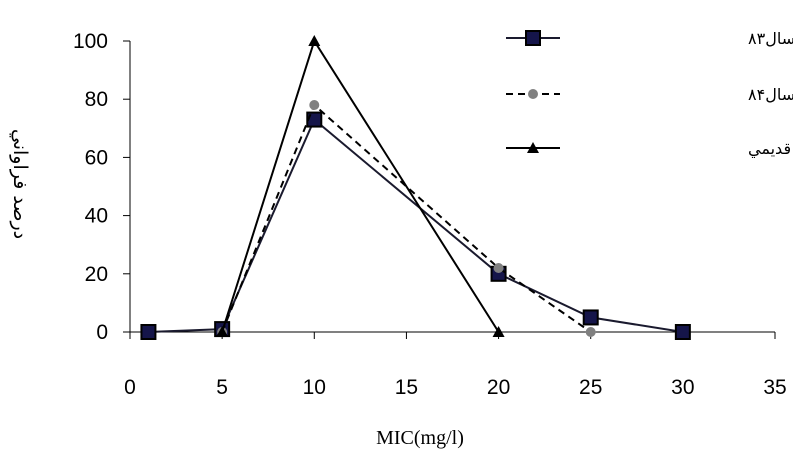  What do you see at coordinates (682, 387) in the screenshot?
I see `x-tick-label: 30` at bounding box center [682, 387].